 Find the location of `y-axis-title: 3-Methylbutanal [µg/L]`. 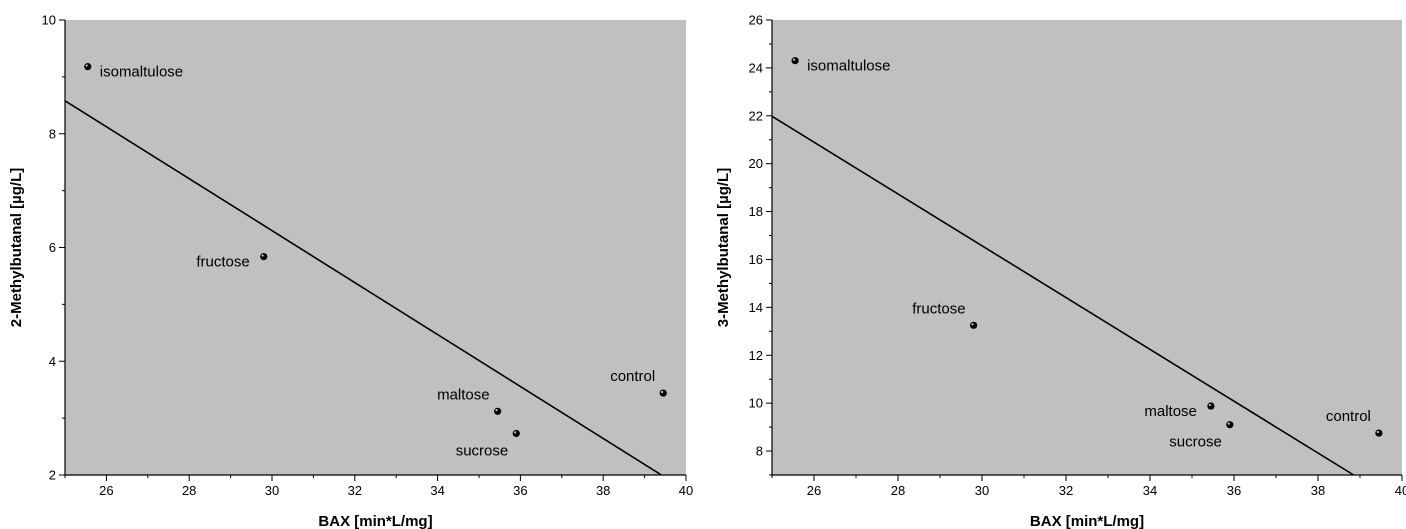

y-axis-title: 3-Methylbutanal [µg/L] is located at coordinates (723, 247).